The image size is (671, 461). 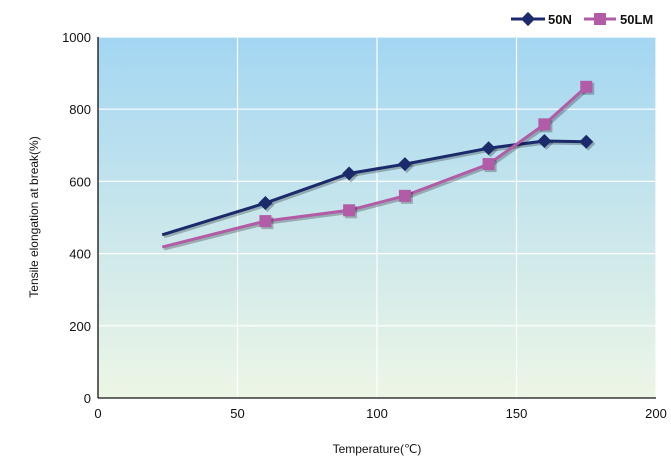 I want to click on x-axis-title: Temperature(℃), so click(x=377, y=449).